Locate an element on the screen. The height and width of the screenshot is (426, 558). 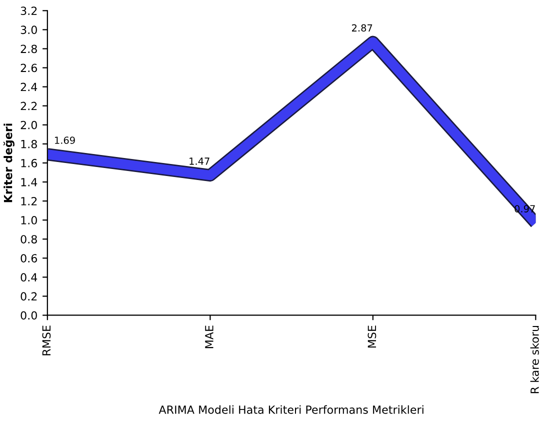
x-tick-label: MSE is located at coordinates (372, 337).